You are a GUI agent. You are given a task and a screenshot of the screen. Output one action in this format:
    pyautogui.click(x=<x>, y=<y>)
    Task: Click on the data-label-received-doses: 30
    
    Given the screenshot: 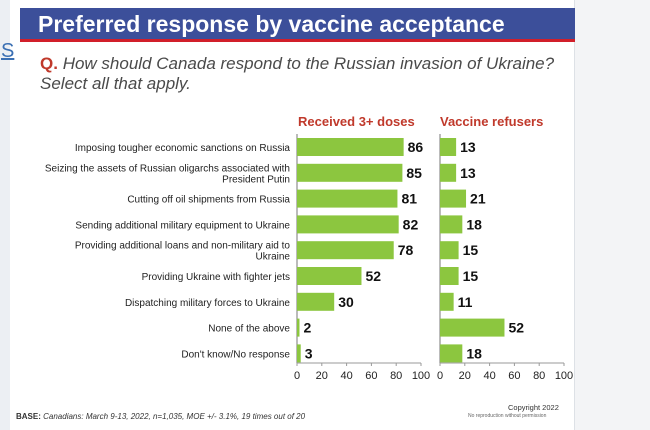 What is the action you would take?
    pyautogui.click(x=346, y=302)
    